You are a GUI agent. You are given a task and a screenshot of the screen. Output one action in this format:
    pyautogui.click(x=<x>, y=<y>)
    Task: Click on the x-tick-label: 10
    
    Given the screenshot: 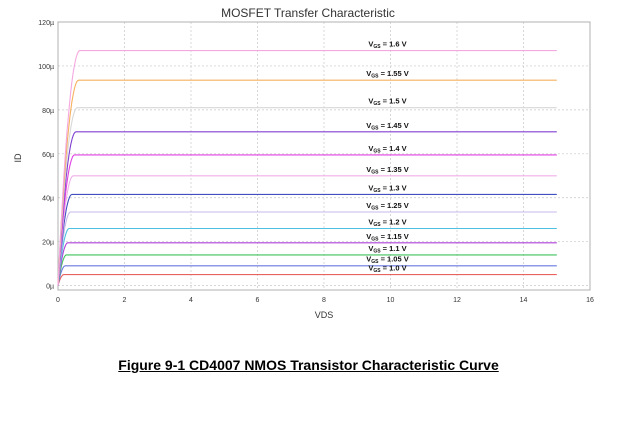 What is the action you would take?
    pyautogui.click(x=391, y=300)
    